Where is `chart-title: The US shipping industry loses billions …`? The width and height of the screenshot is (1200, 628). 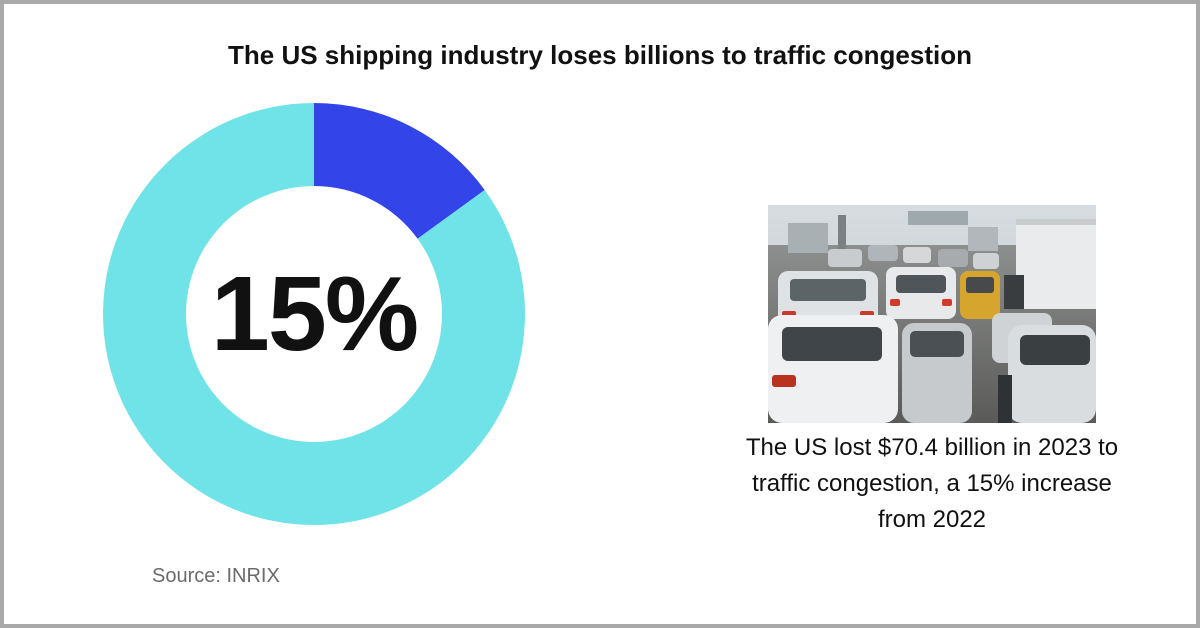
chart-title: The US shipping industry loses billions … is located at coordinates (600, 55).